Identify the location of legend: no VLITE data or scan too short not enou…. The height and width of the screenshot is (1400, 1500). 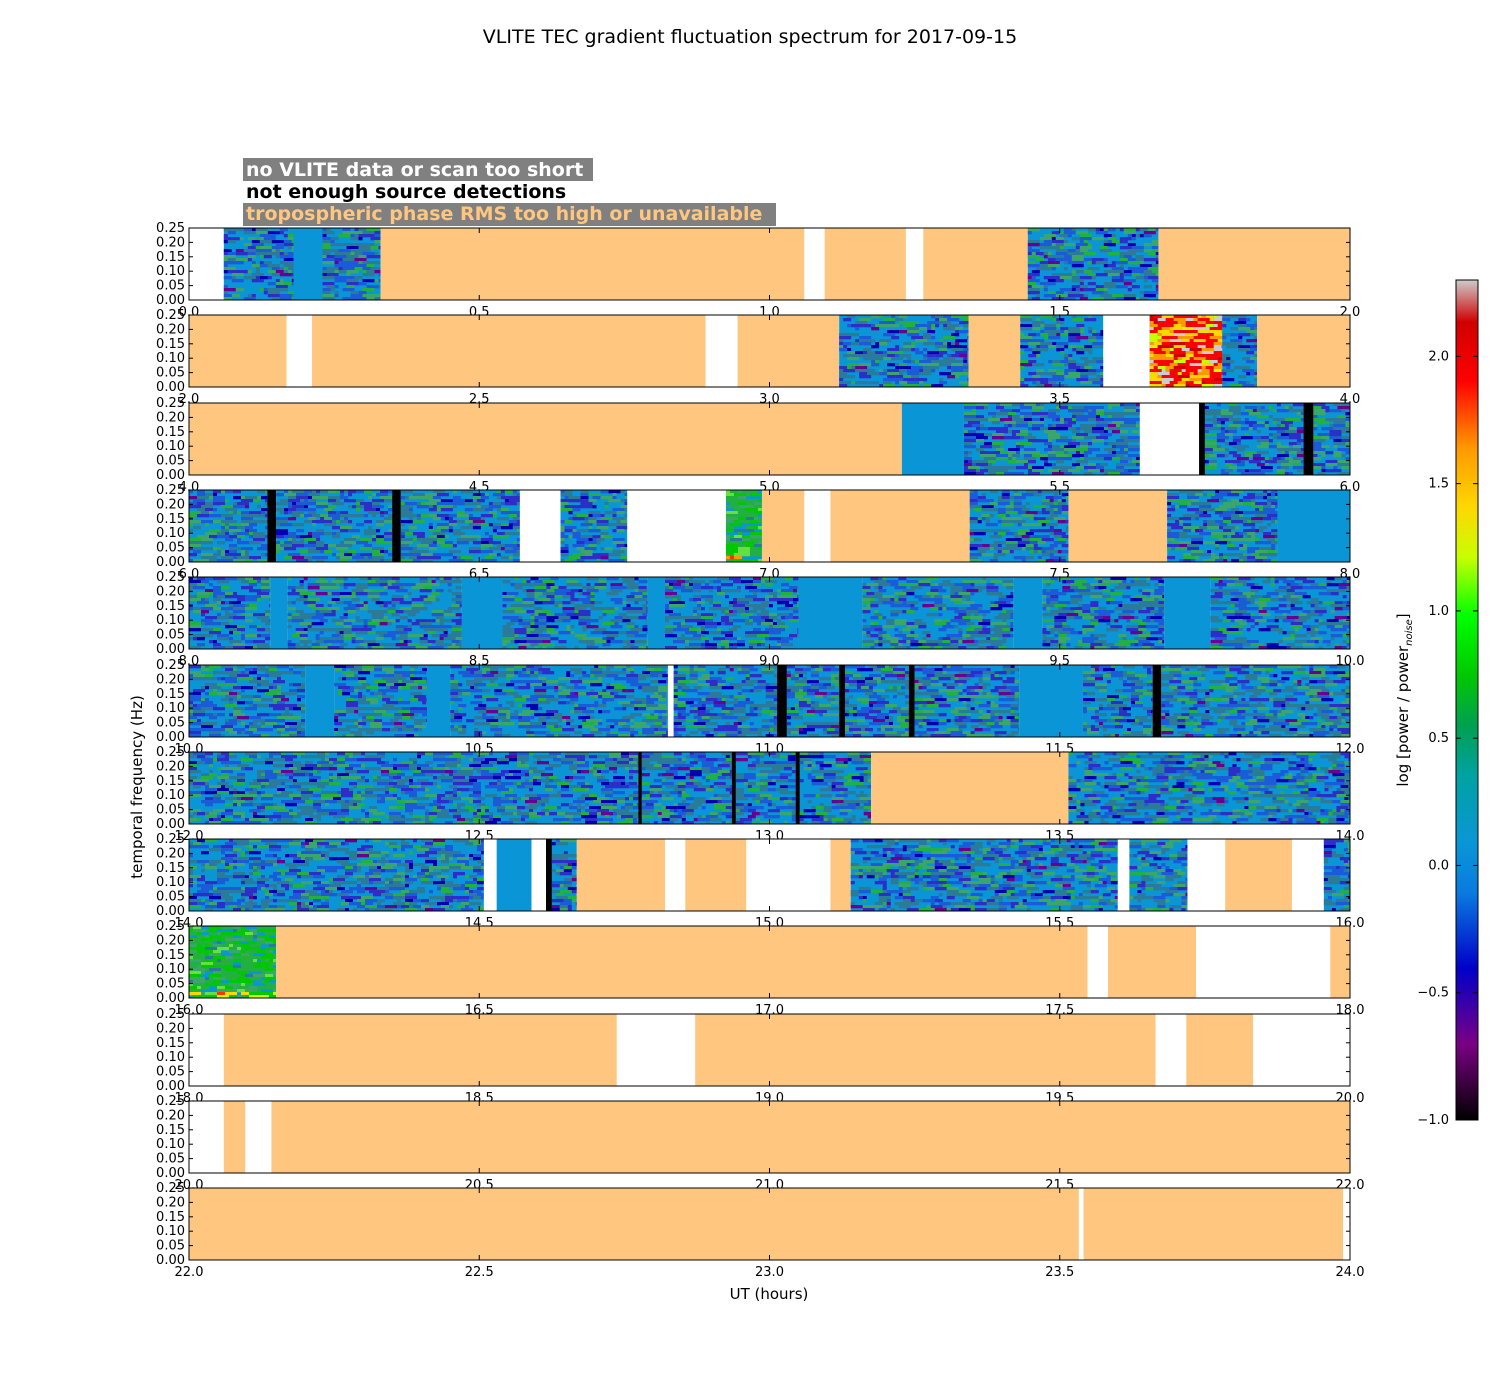
(509, 192).